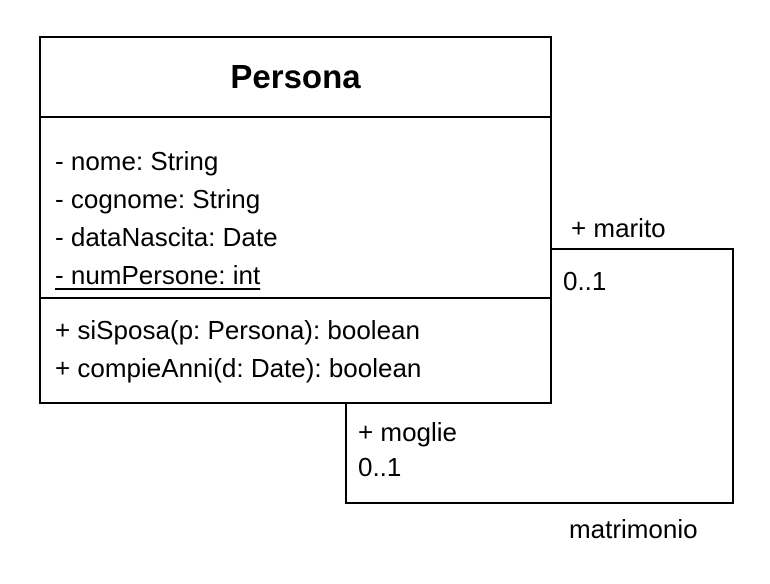 This screenshot has height=584, width=770. I want to click on multiplicity-moglie: 0..1, so click(380, 467).